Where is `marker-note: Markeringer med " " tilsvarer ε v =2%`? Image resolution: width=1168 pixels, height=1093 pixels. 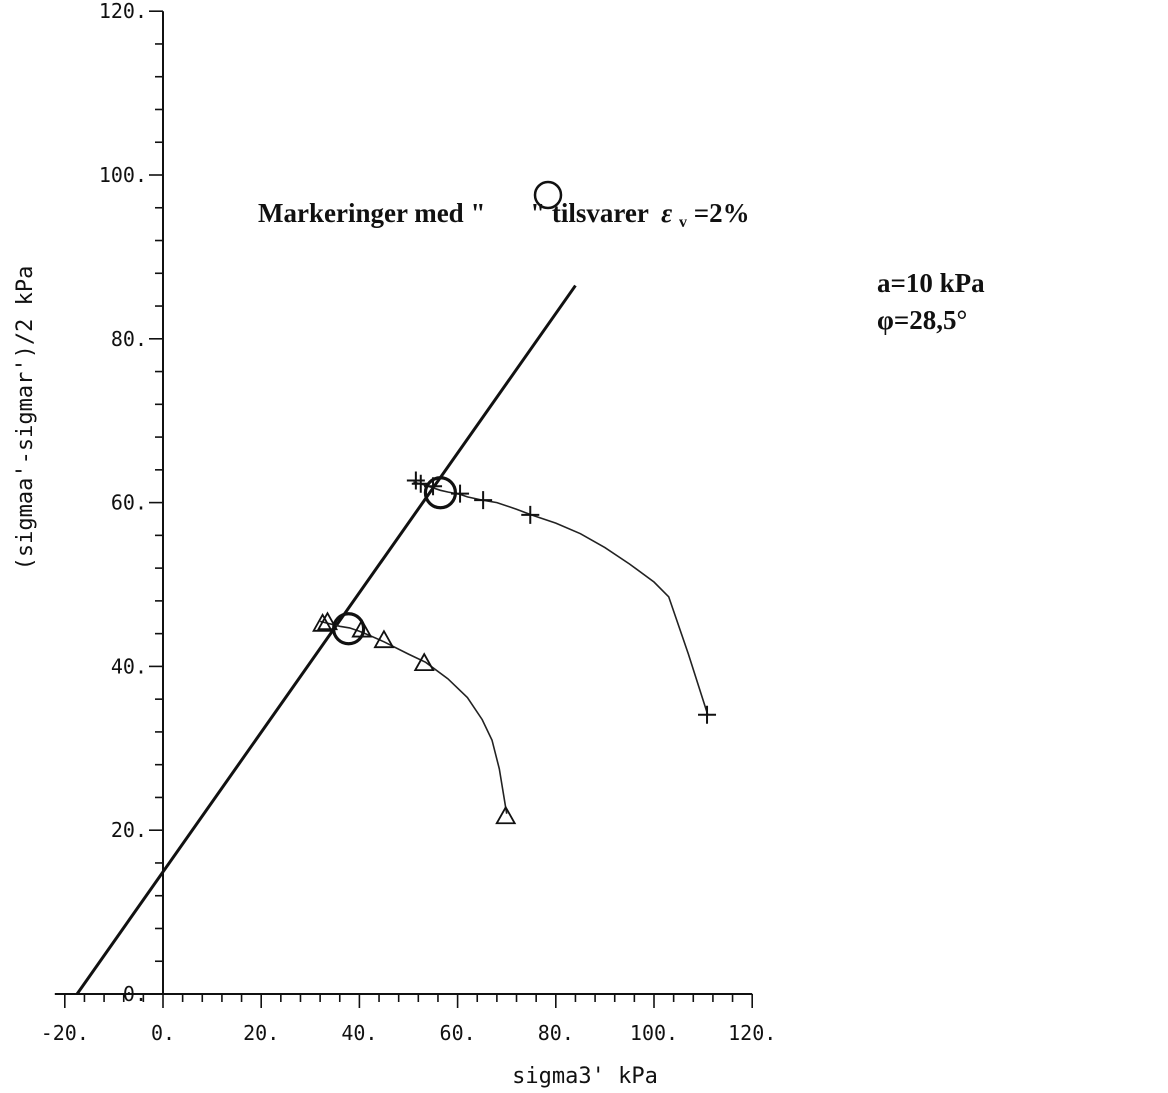 marker-note: Markeringer med " " tilsvarer ε v =2% is located at coordinates (504, 215).